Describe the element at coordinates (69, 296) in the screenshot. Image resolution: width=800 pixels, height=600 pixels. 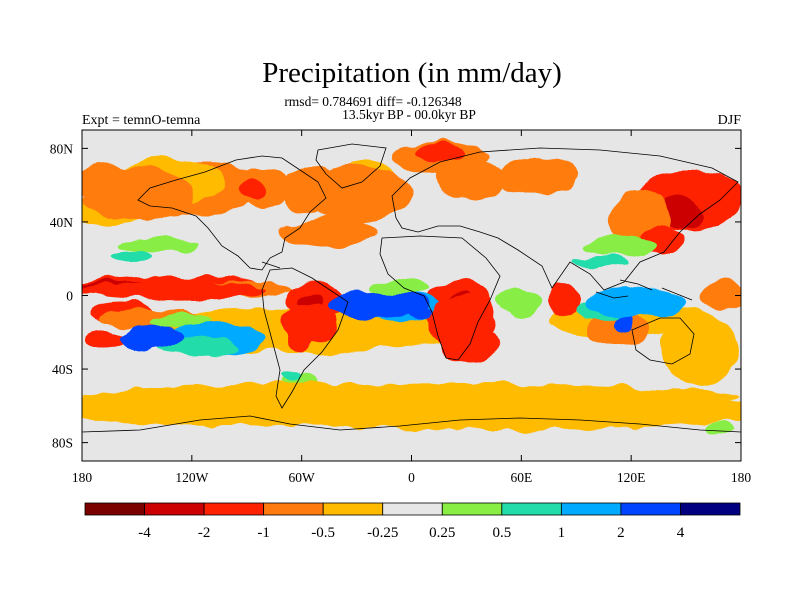
I see `y-tick-label: 0` at that location.